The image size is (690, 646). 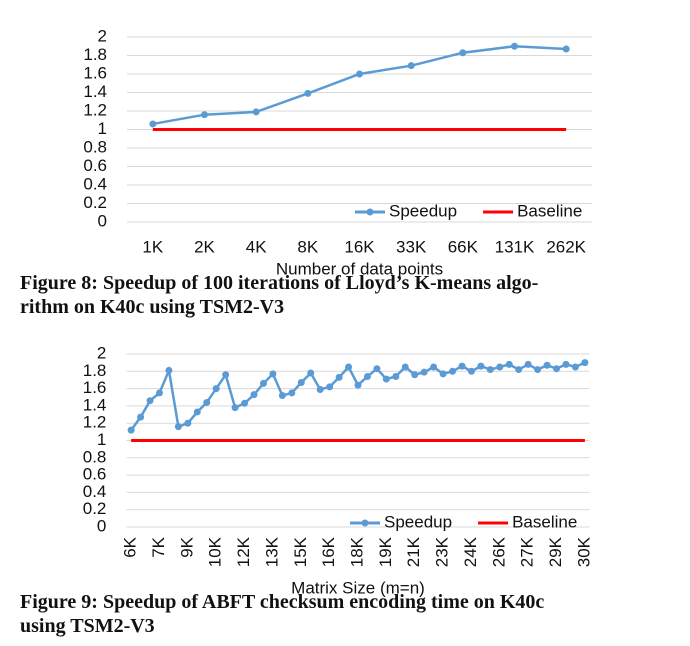 I want to click on x-tick-label: 4K, so click(x=256, y=246).